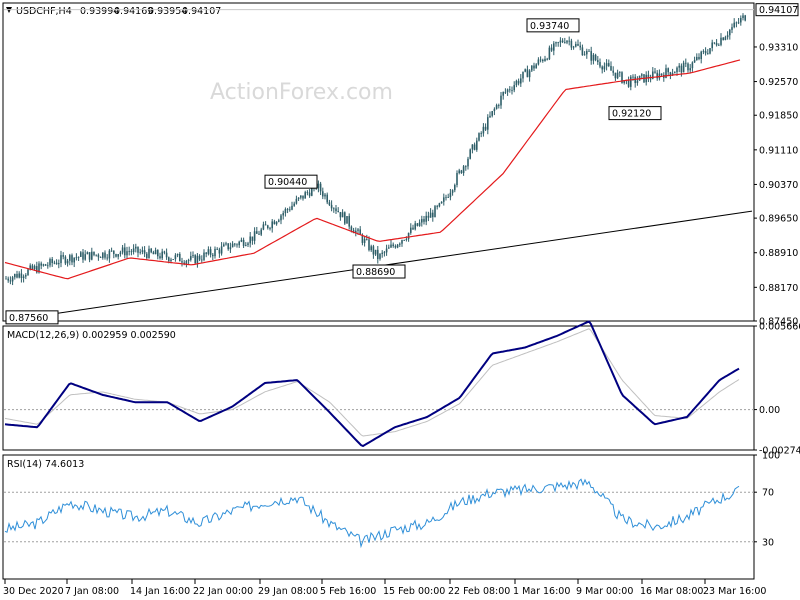 This screenshot has width=800, height=600. What do you see at coordinates (541, 591) in the screenshot?
I see `time-tick-label: 1 Mar 16:00` at bounding box center [541, 591].